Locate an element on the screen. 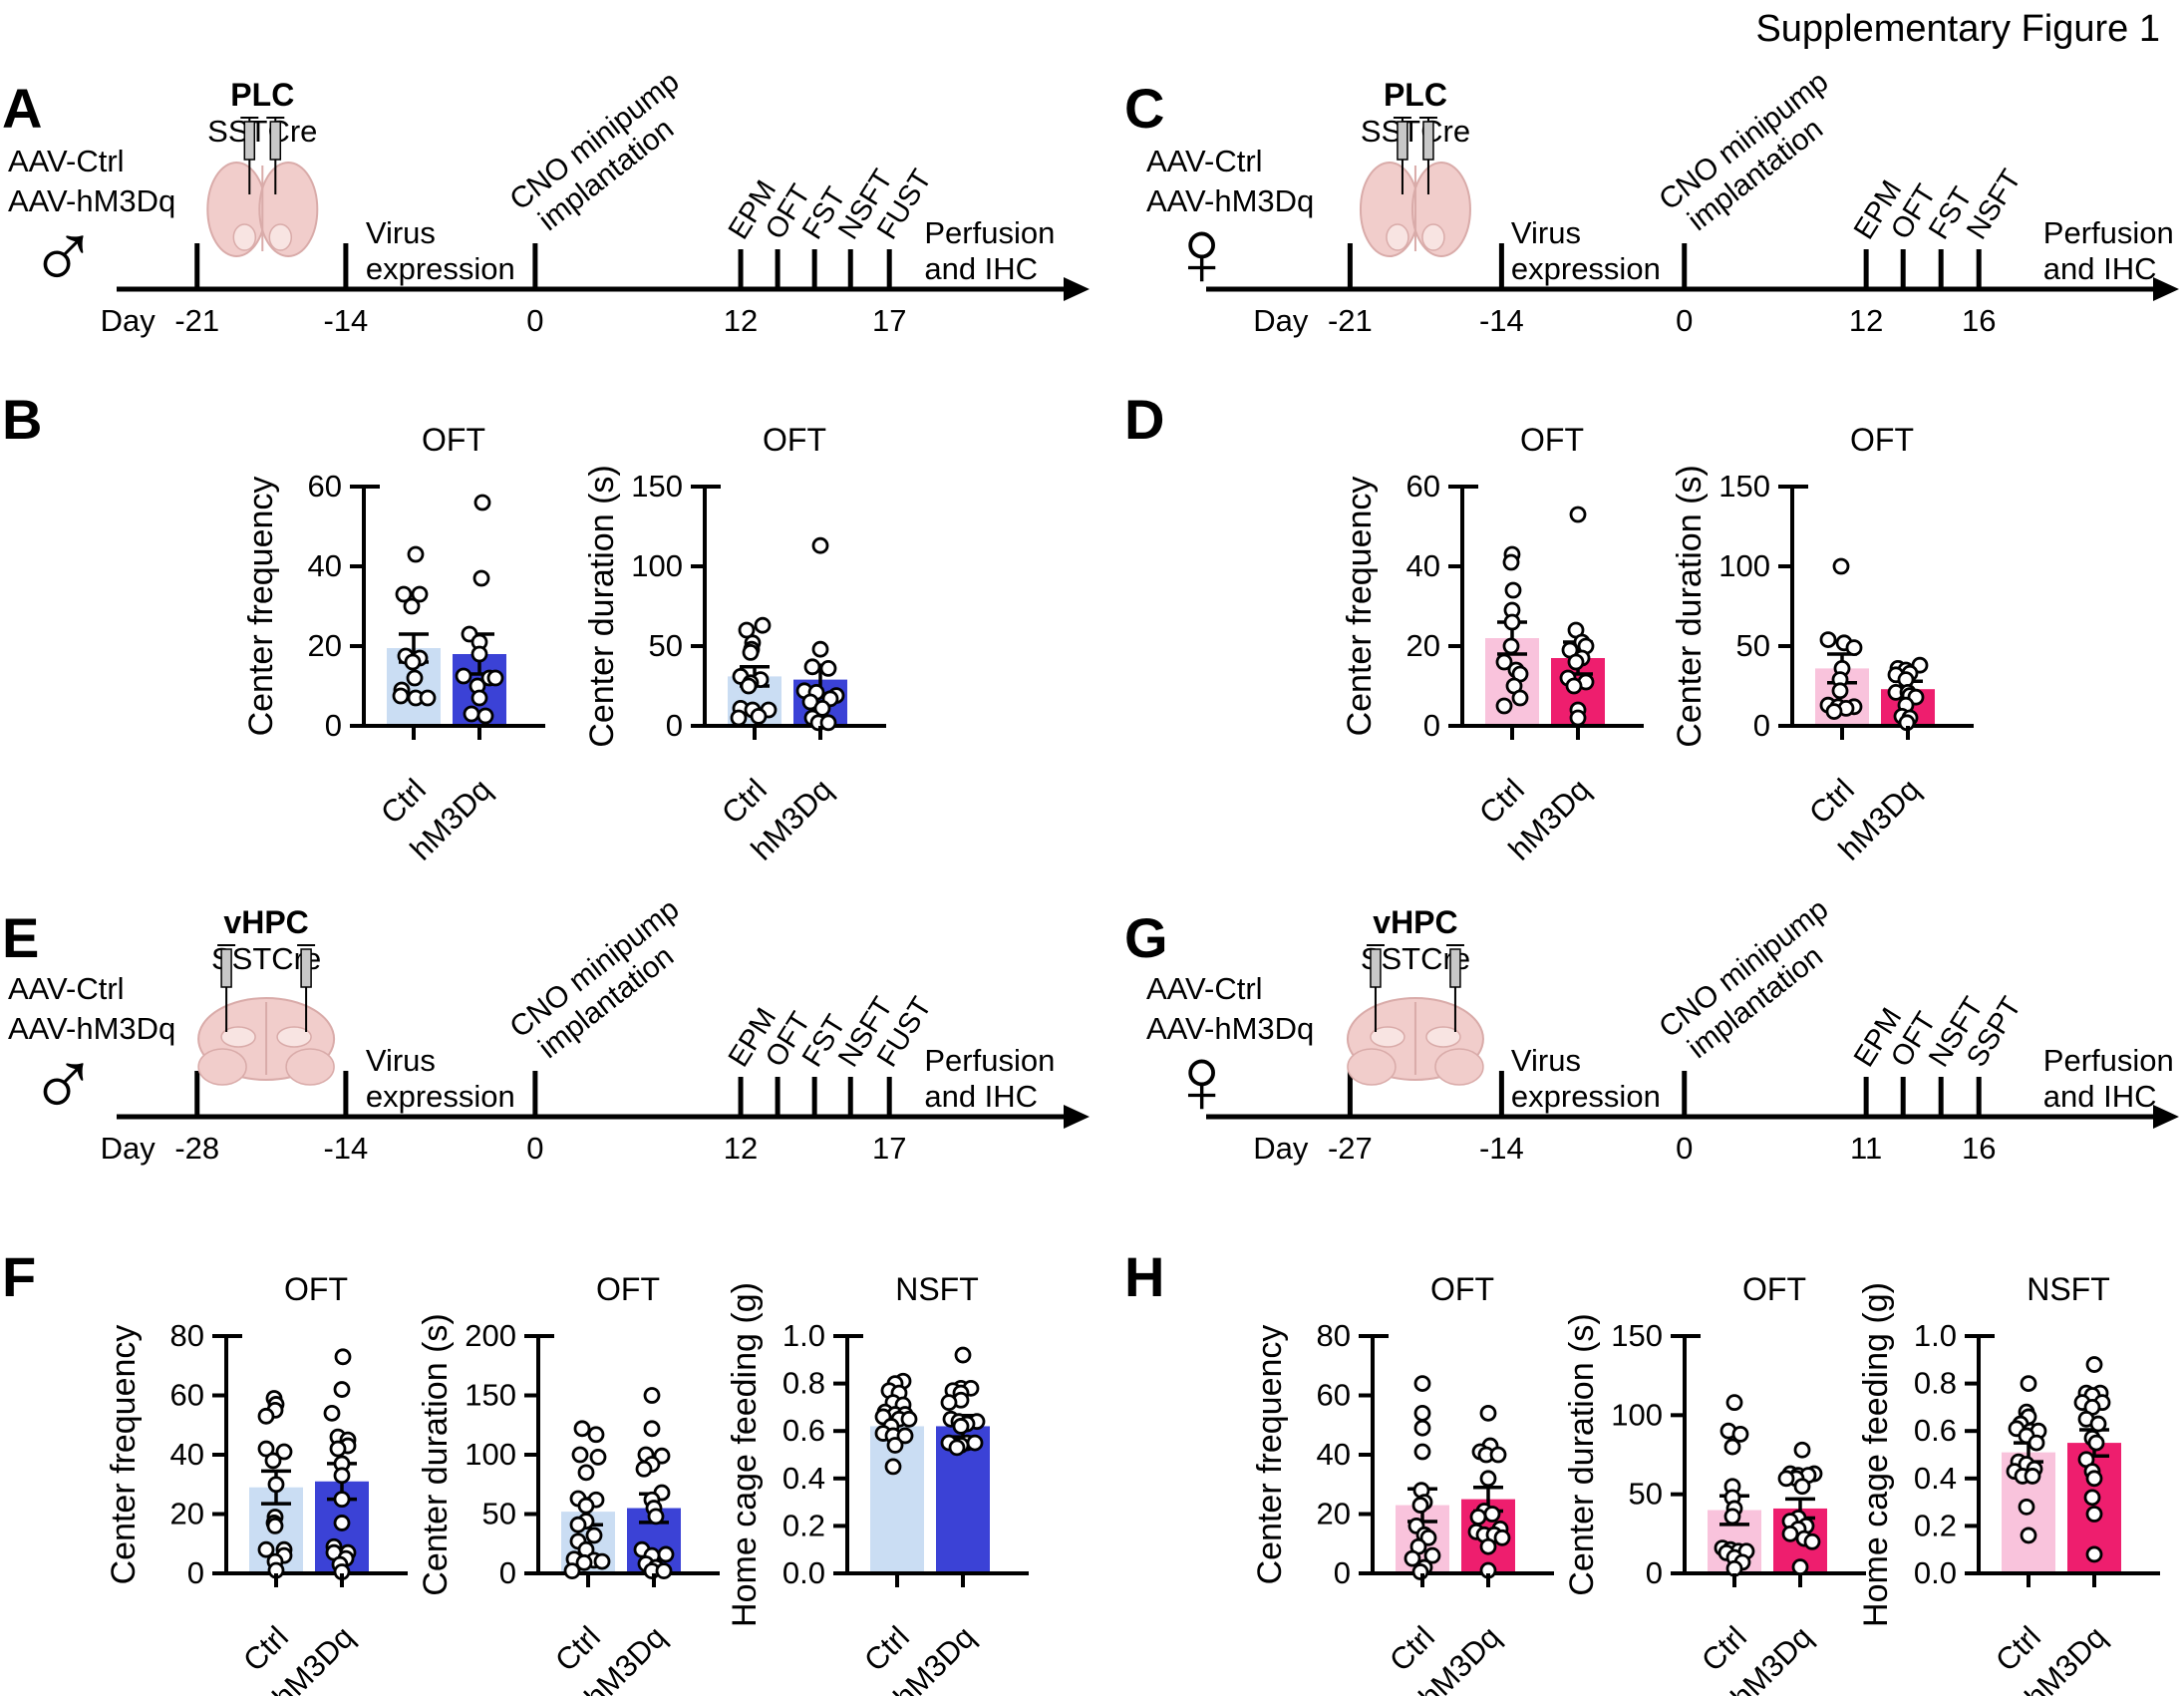  timeline-day-label: 12 is located at coordinates (1866, 320).